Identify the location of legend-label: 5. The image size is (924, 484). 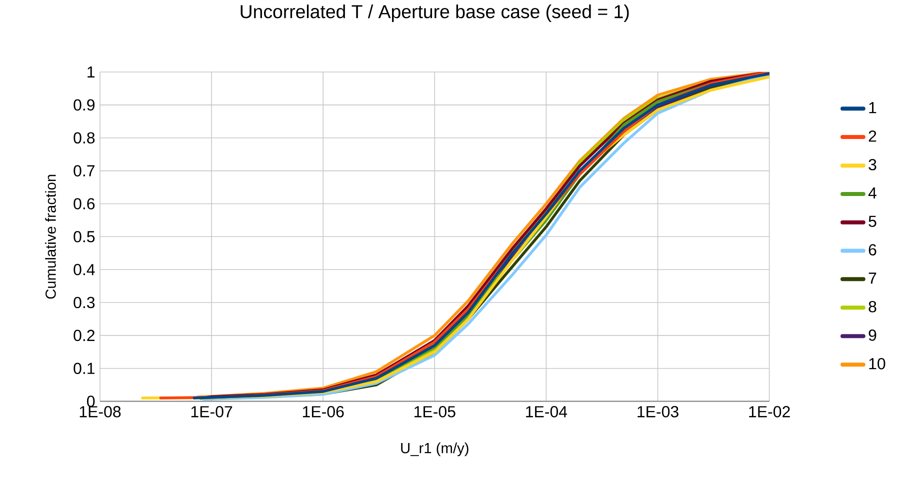
(872, 221).